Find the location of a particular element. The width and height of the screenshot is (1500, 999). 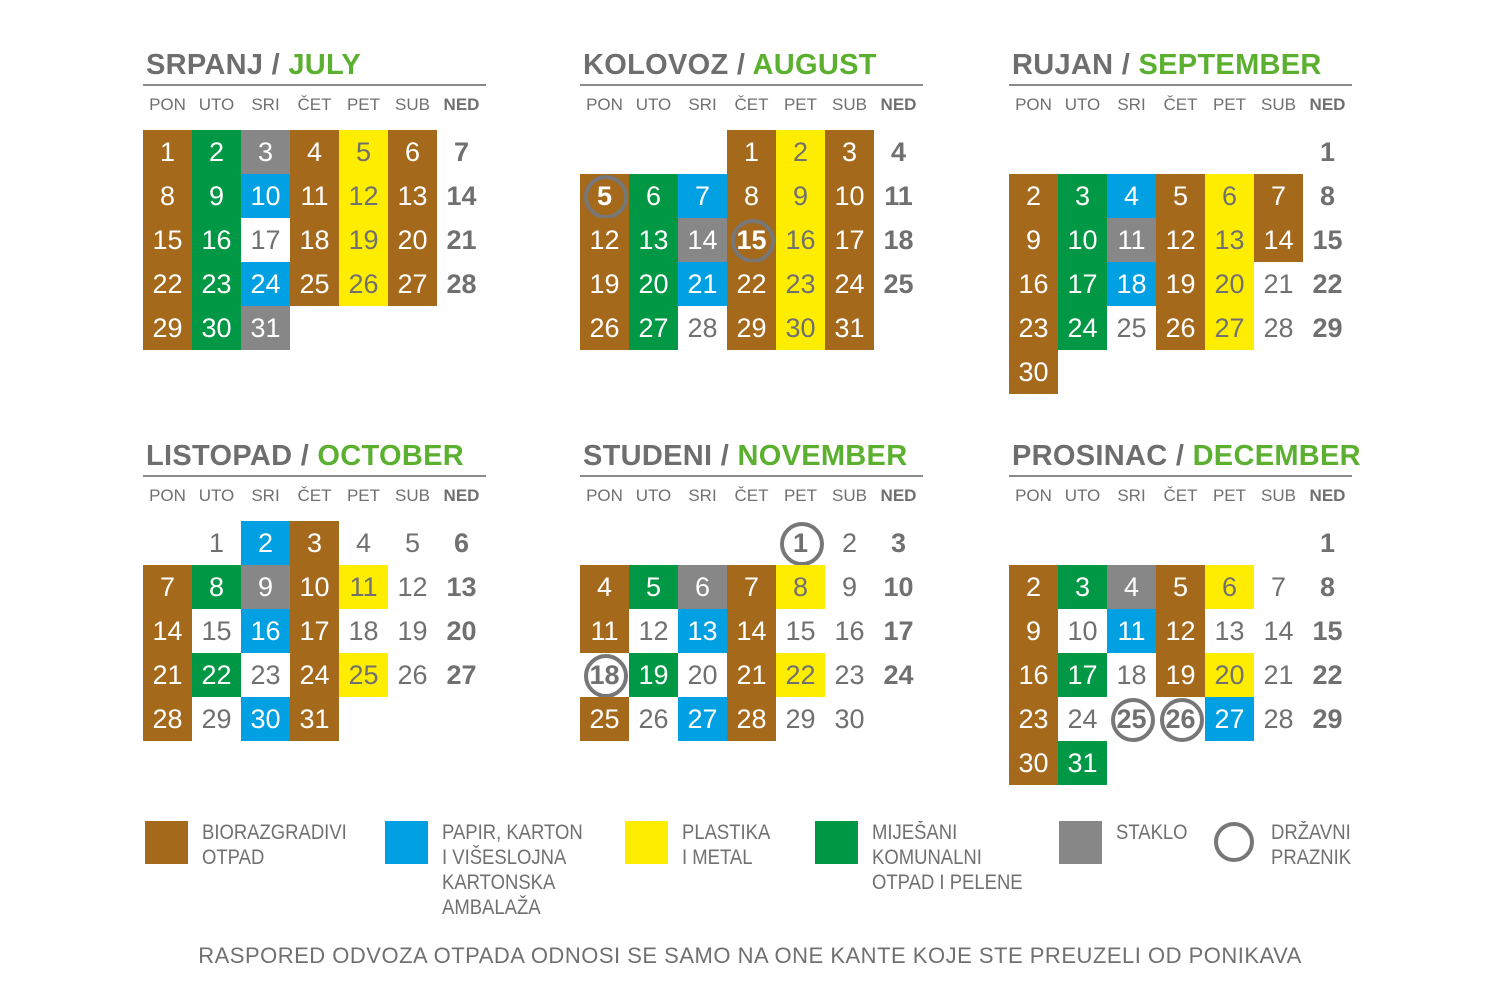

day-cell: 16 is located at coordinates (1033, 284).